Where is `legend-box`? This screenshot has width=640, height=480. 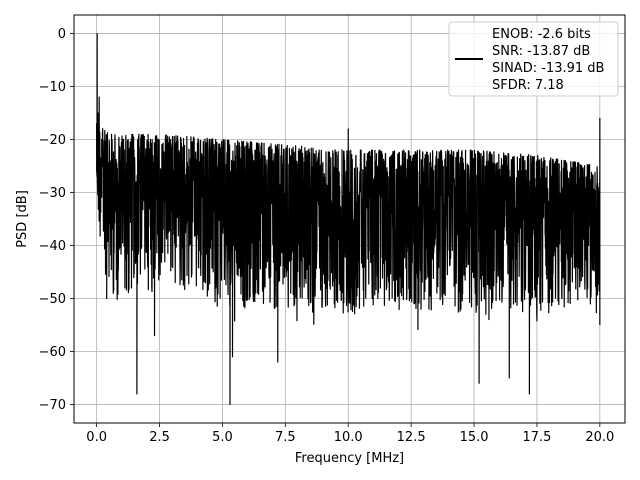
legend-box is located at coordinates (533, 59).